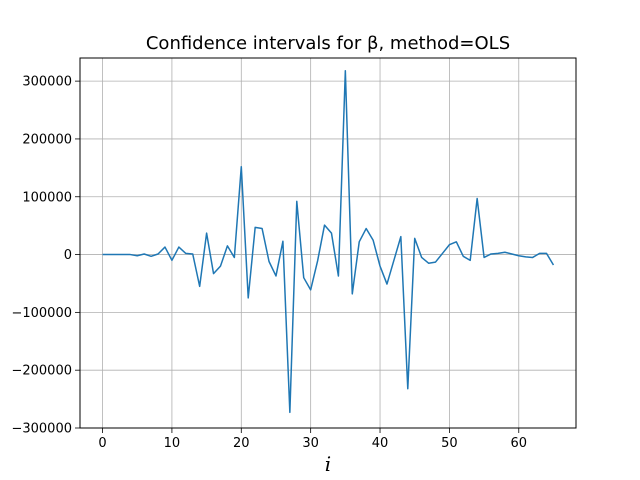 This screenshot has height=480, width=640. I want to click on x-axis-label: i, so click(328, 464).